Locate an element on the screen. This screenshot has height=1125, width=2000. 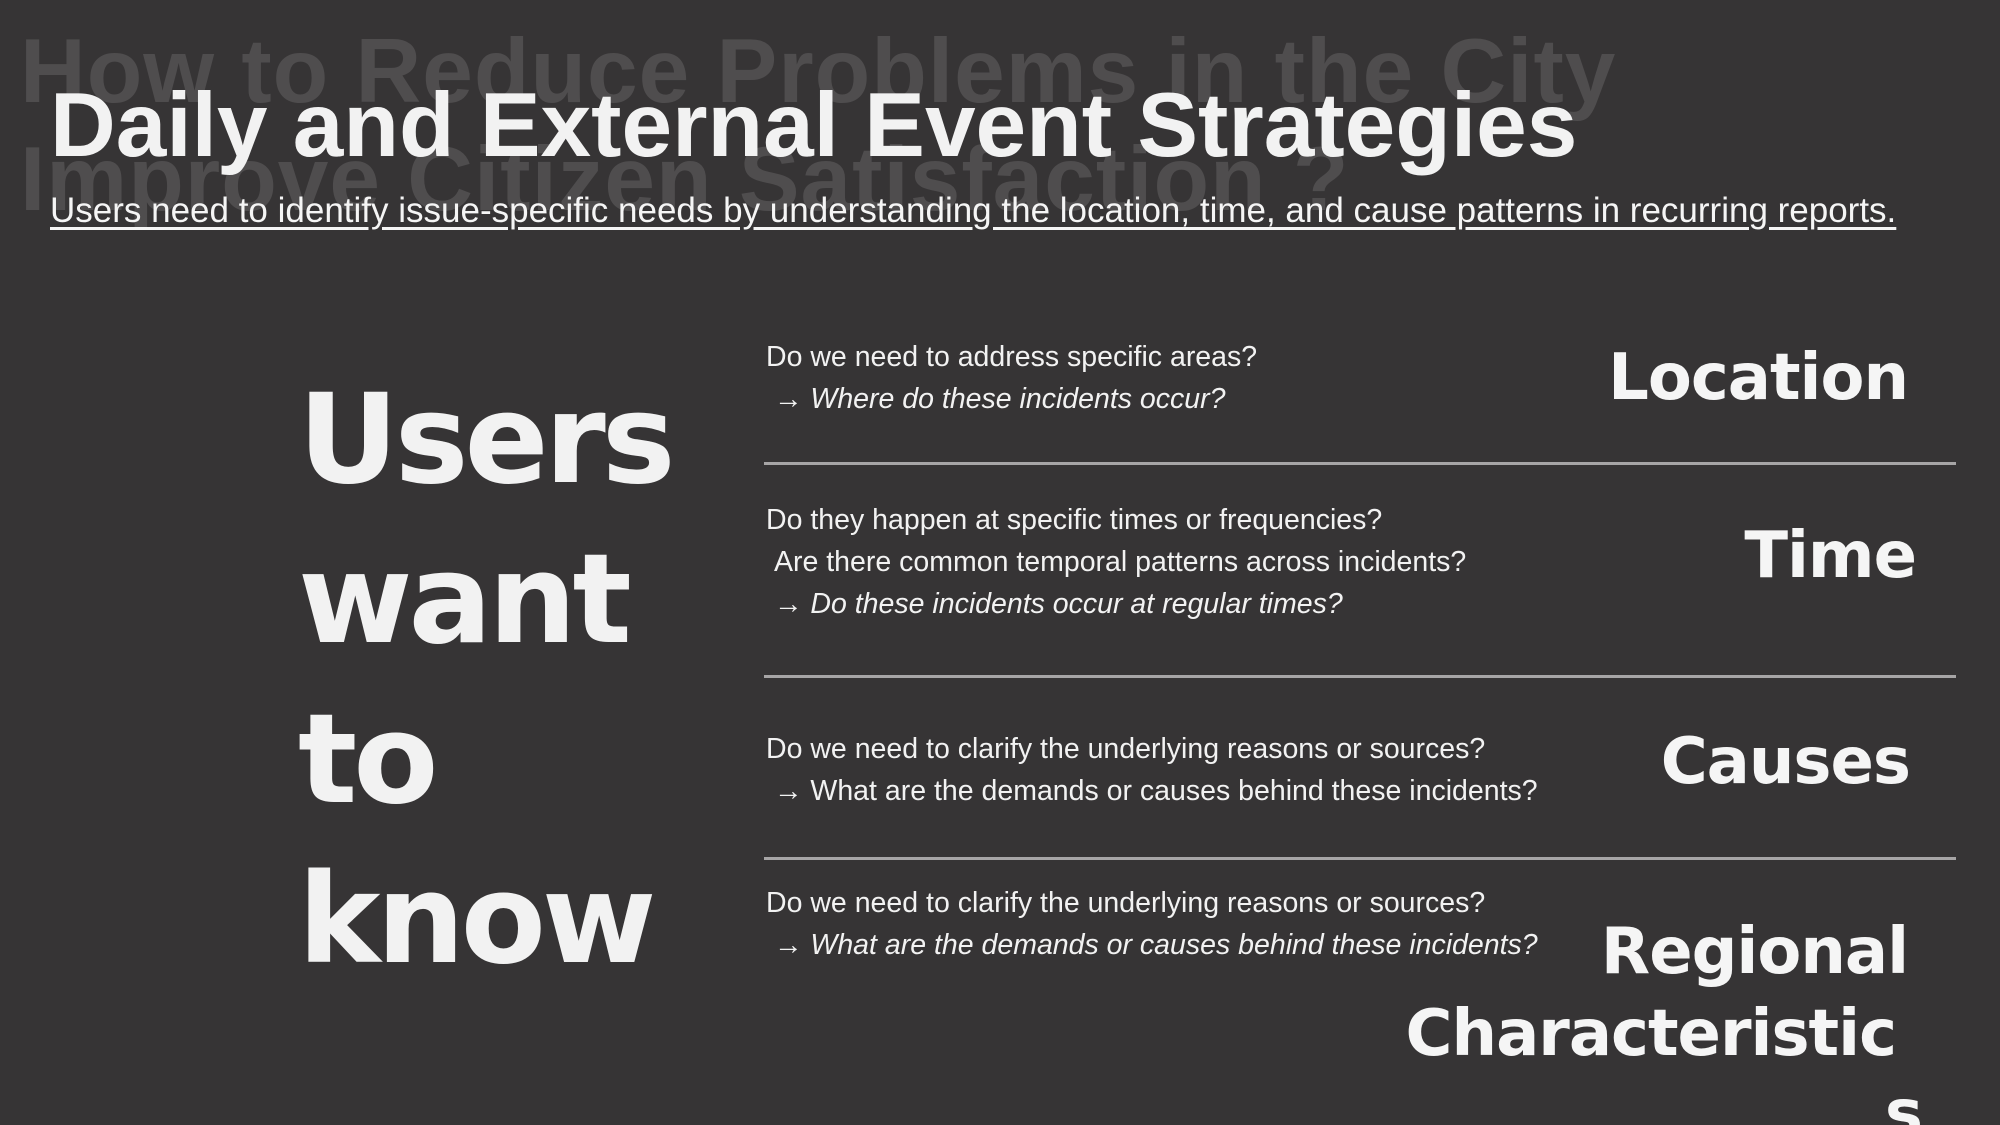
big-word: want is located at coordinates (465, 600).